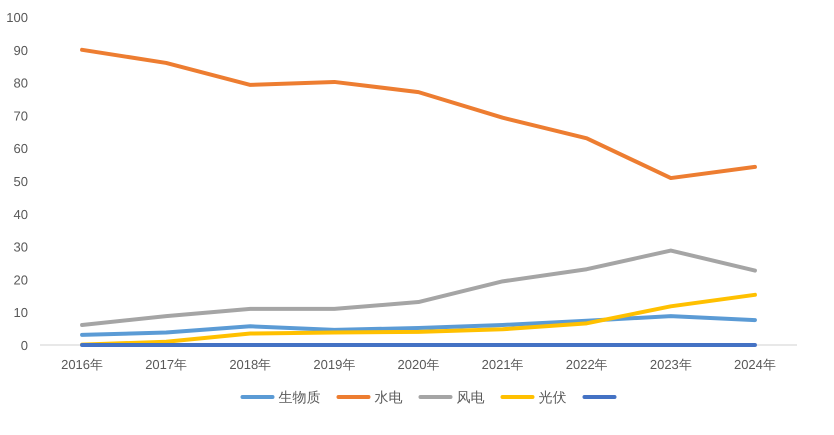 Image resolution: width=834 pixels, height=435 pixels. I want to click on x-tick-label: 2017年, so click(166, 364).